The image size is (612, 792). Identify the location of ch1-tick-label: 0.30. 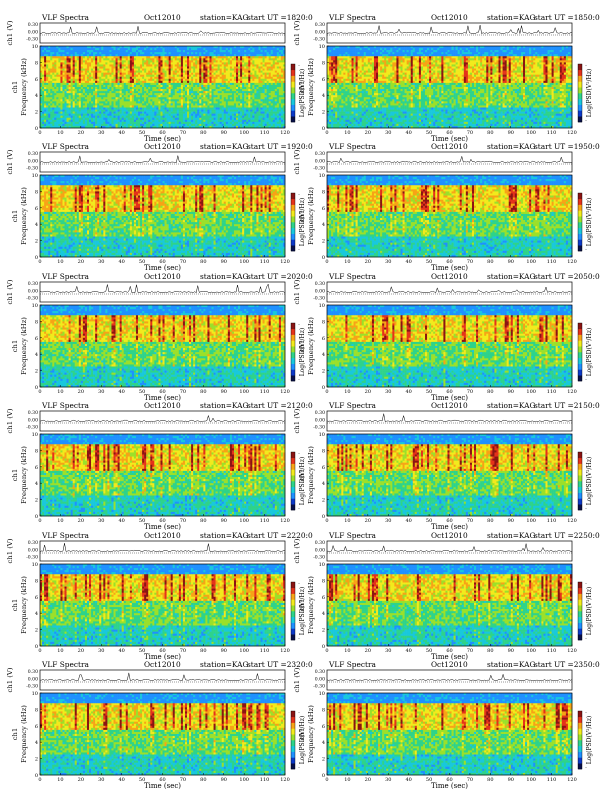
(33, 25).